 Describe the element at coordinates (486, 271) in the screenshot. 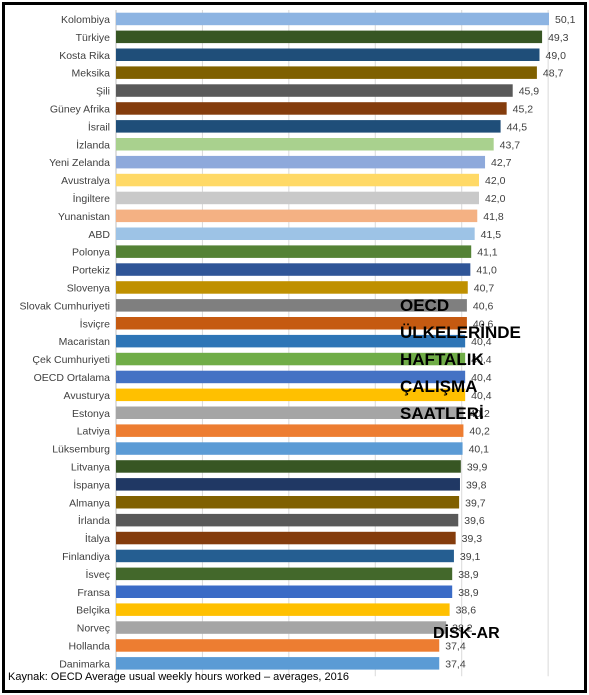

I see `value-label: 41,0` at that location.